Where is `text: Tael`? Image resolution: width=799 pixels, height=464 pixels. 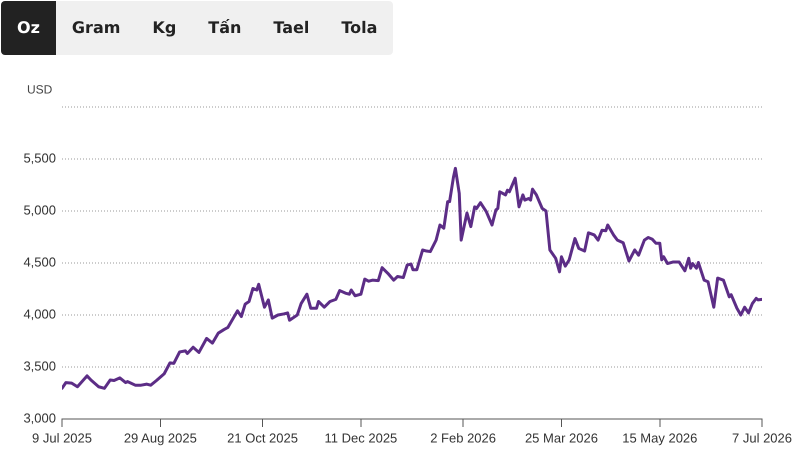 text: Tael is located at coordinates (291, 28).